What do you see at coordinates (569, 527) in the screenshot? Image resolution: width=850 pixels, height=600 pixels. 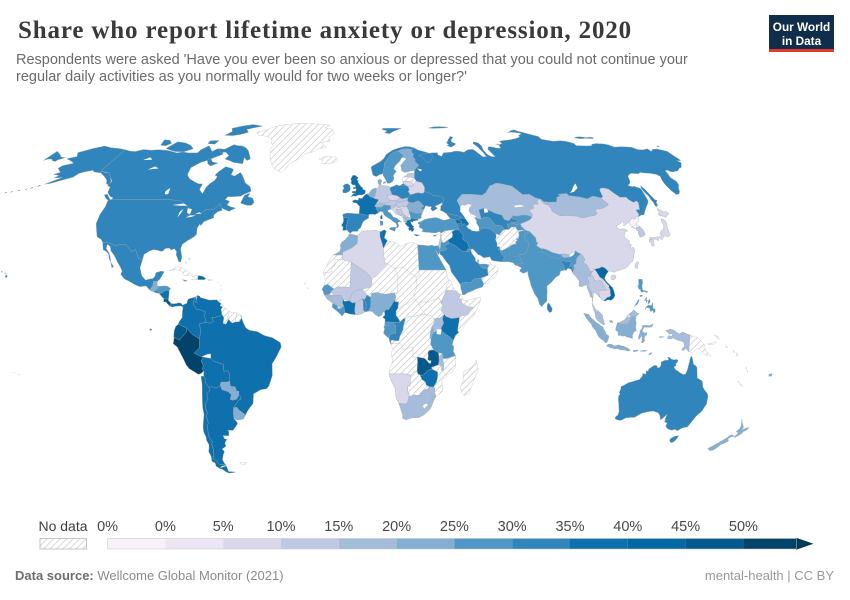 I see `svg-text: 35%` at bounding box center [569, 527].